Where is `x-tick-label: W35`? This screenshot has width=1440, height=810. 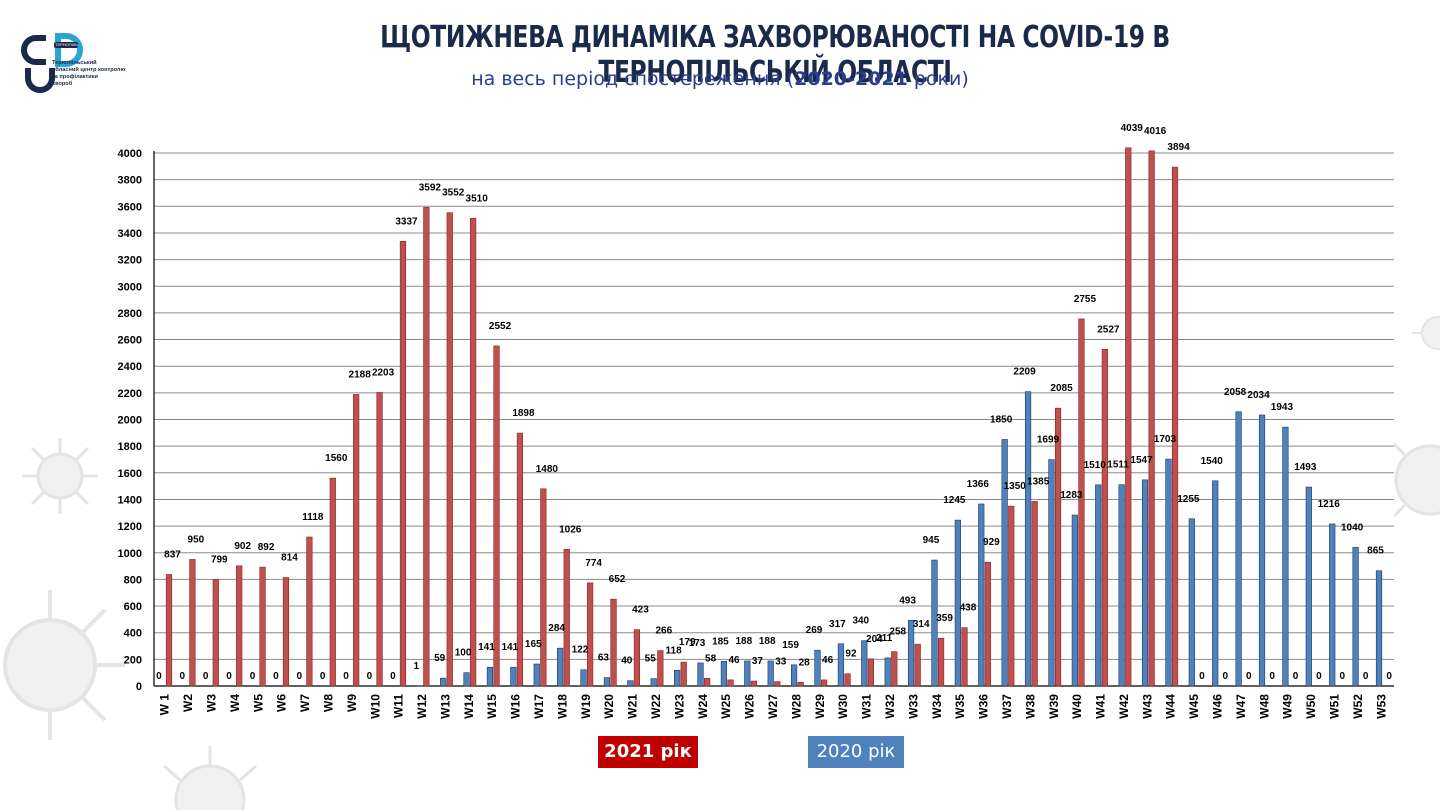
x-tick-label: W35 is located at coordinates (960, 706).